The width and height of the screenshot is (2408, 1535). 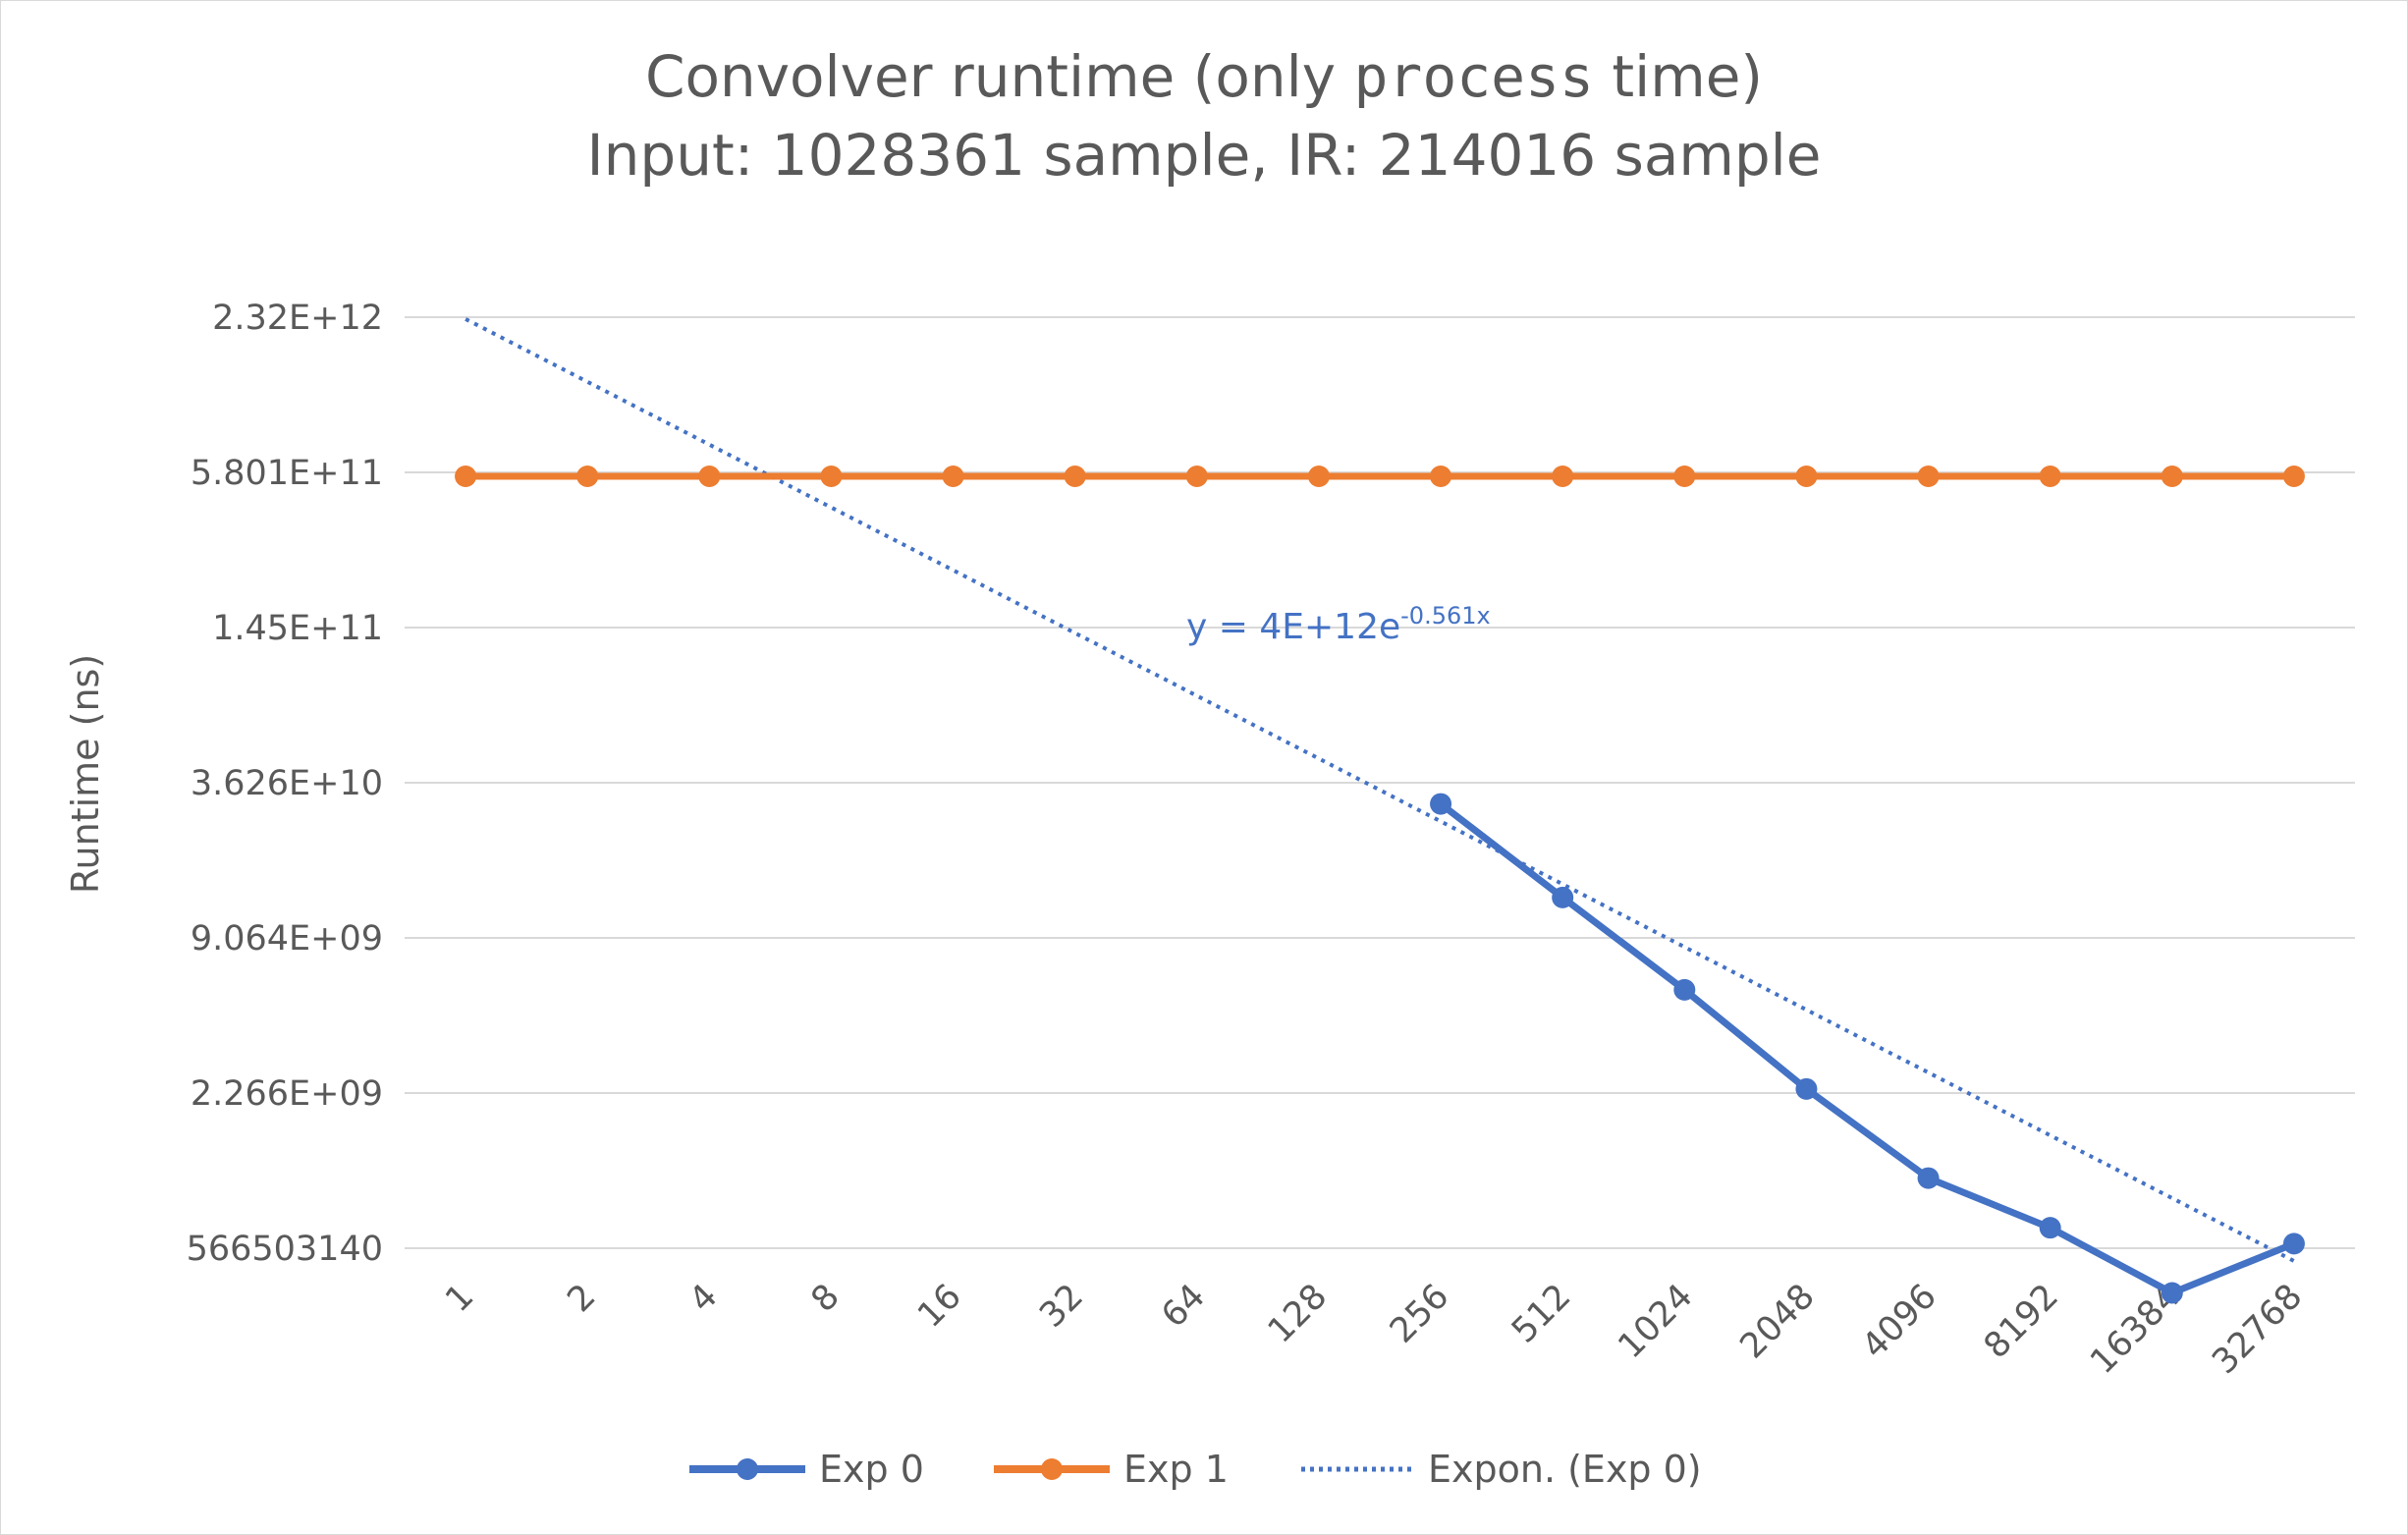 I want to click on x-tick-label: 128, so click(x=1298, y=1314).